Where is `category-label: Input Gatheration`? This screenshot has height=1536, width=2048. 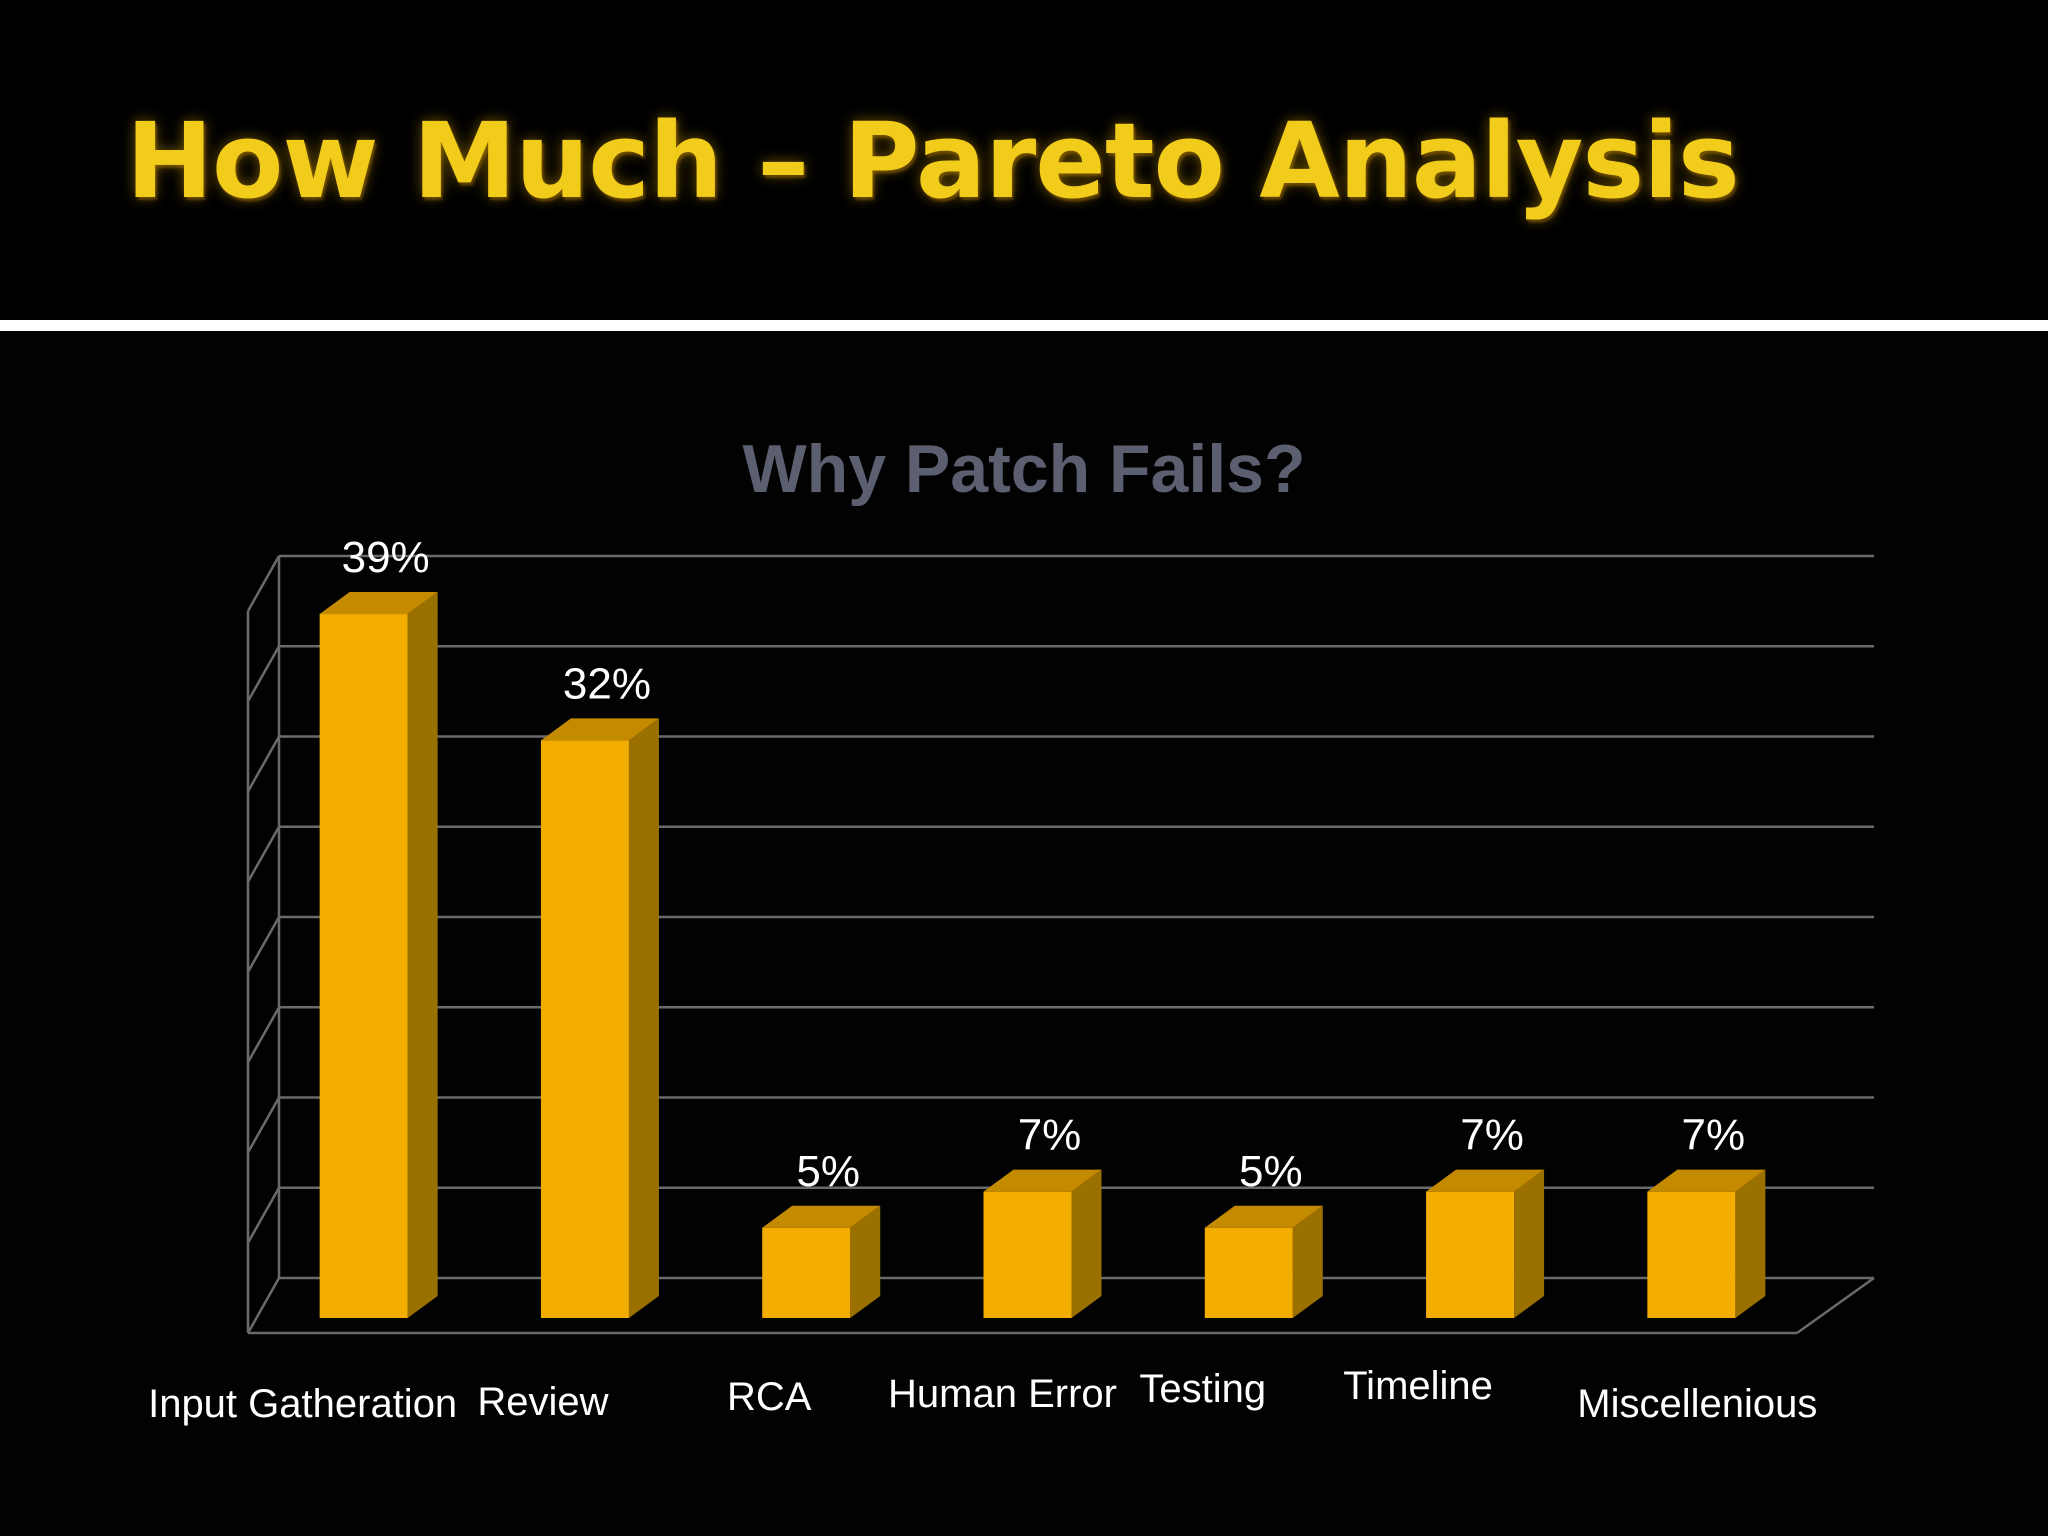
category-label: Input Gatheration is located at coordinates (302, 1404).